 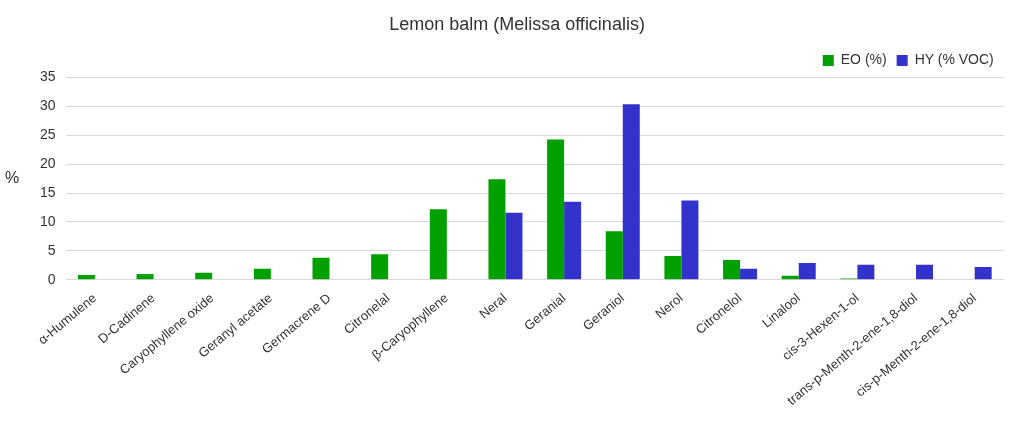 What do you see at coordinates (863, 59) in the screenshot?
I see `legend-label: EO (%)` at bounding box center [863, 59].